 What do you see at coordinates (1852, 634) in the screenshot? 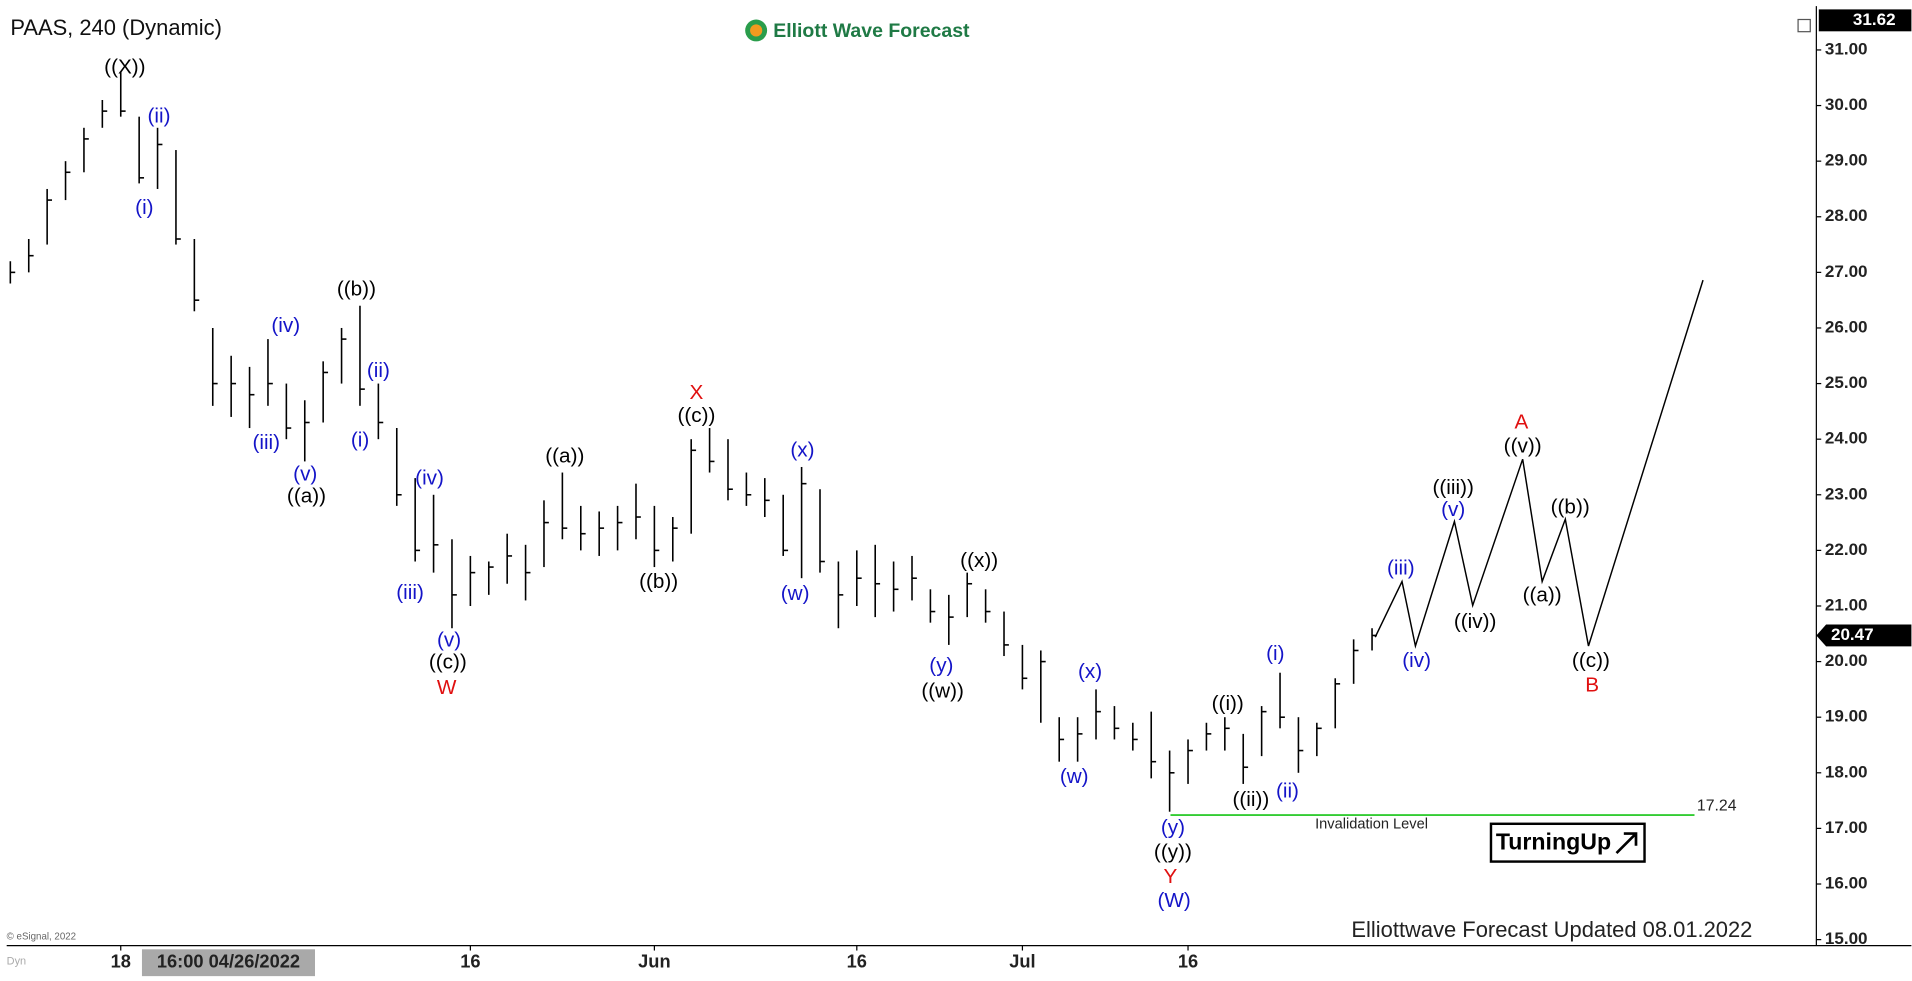
I see `last-price-label: 20.47` at bounding box center [1852, 634].